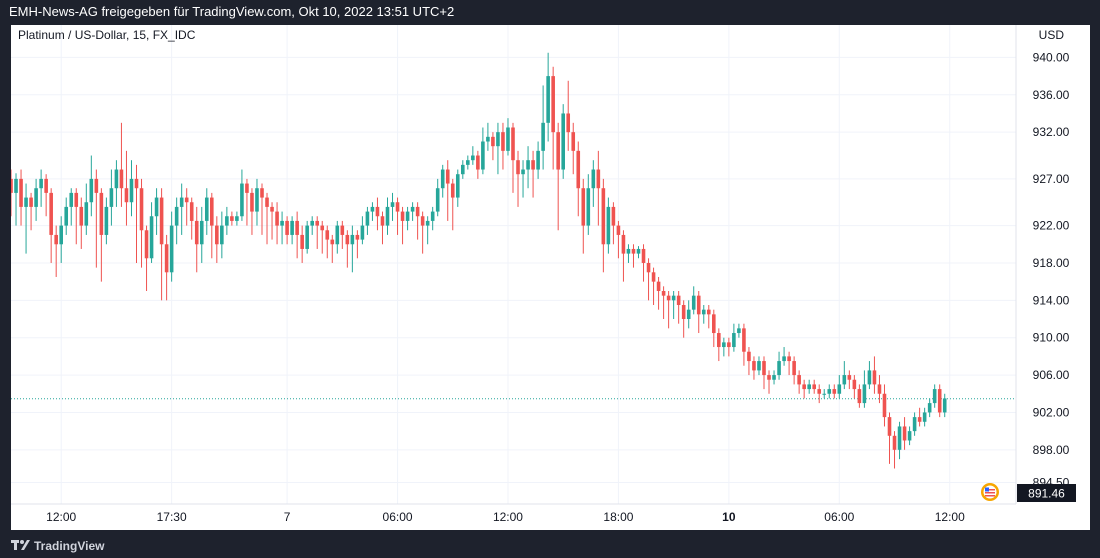 This screenshot has width=1100, height=558. I want to click on flag-badge-icon, so click(990, 492).